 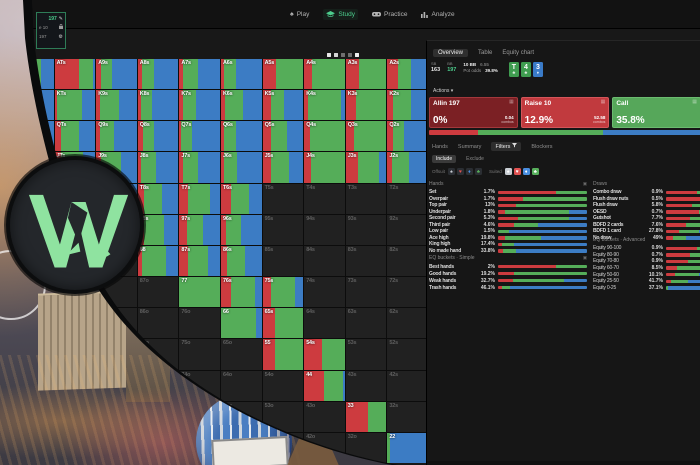 What do you see at coordinates (407, 136) in the screenshot?
I see `grid-cell-Q2s: Q2s` at bounding box center [407, 136].